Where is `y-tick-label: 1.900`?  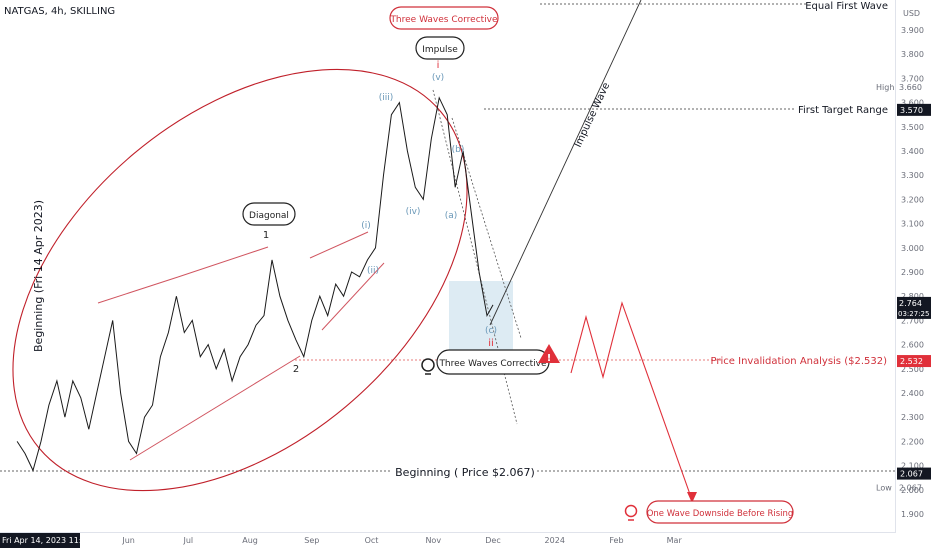
y-tick-label: 1.900 is located at coordinates (912, 514).